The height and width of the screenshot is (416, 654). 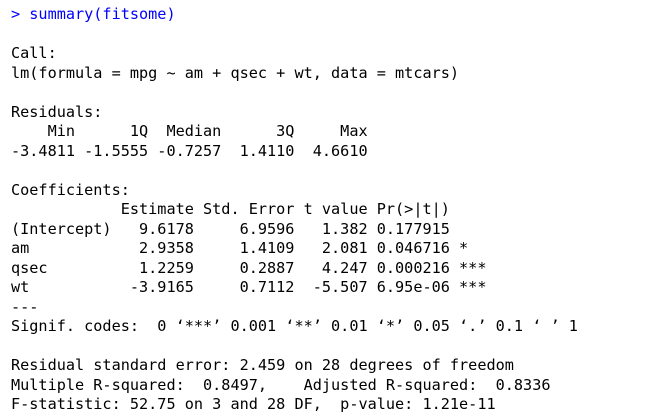 I want to click on residuals-column-headers: Min 1Q Median 3Q Max, so click(x=194, y=131).